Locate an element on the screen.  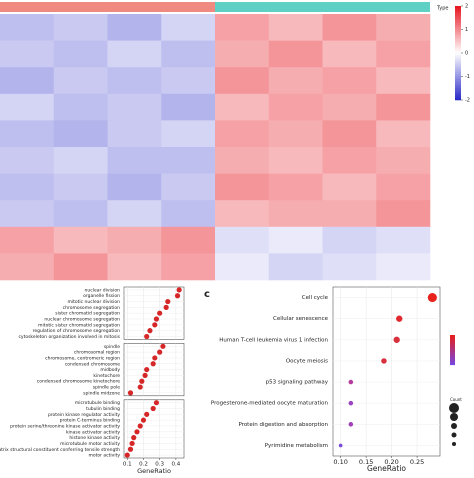
y-tick-label: condensed chromosome is located at coordinates (92, 364).